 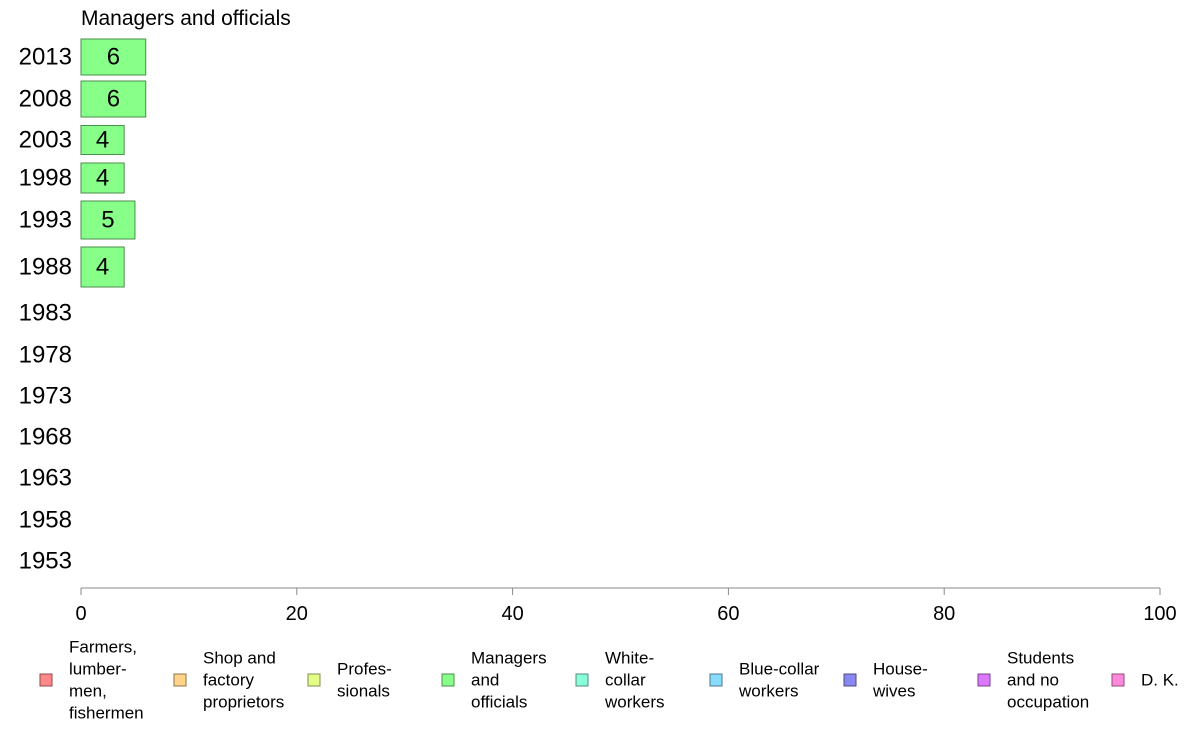 I want to click on value-label-2013: 6, so click(x=113, y=57).